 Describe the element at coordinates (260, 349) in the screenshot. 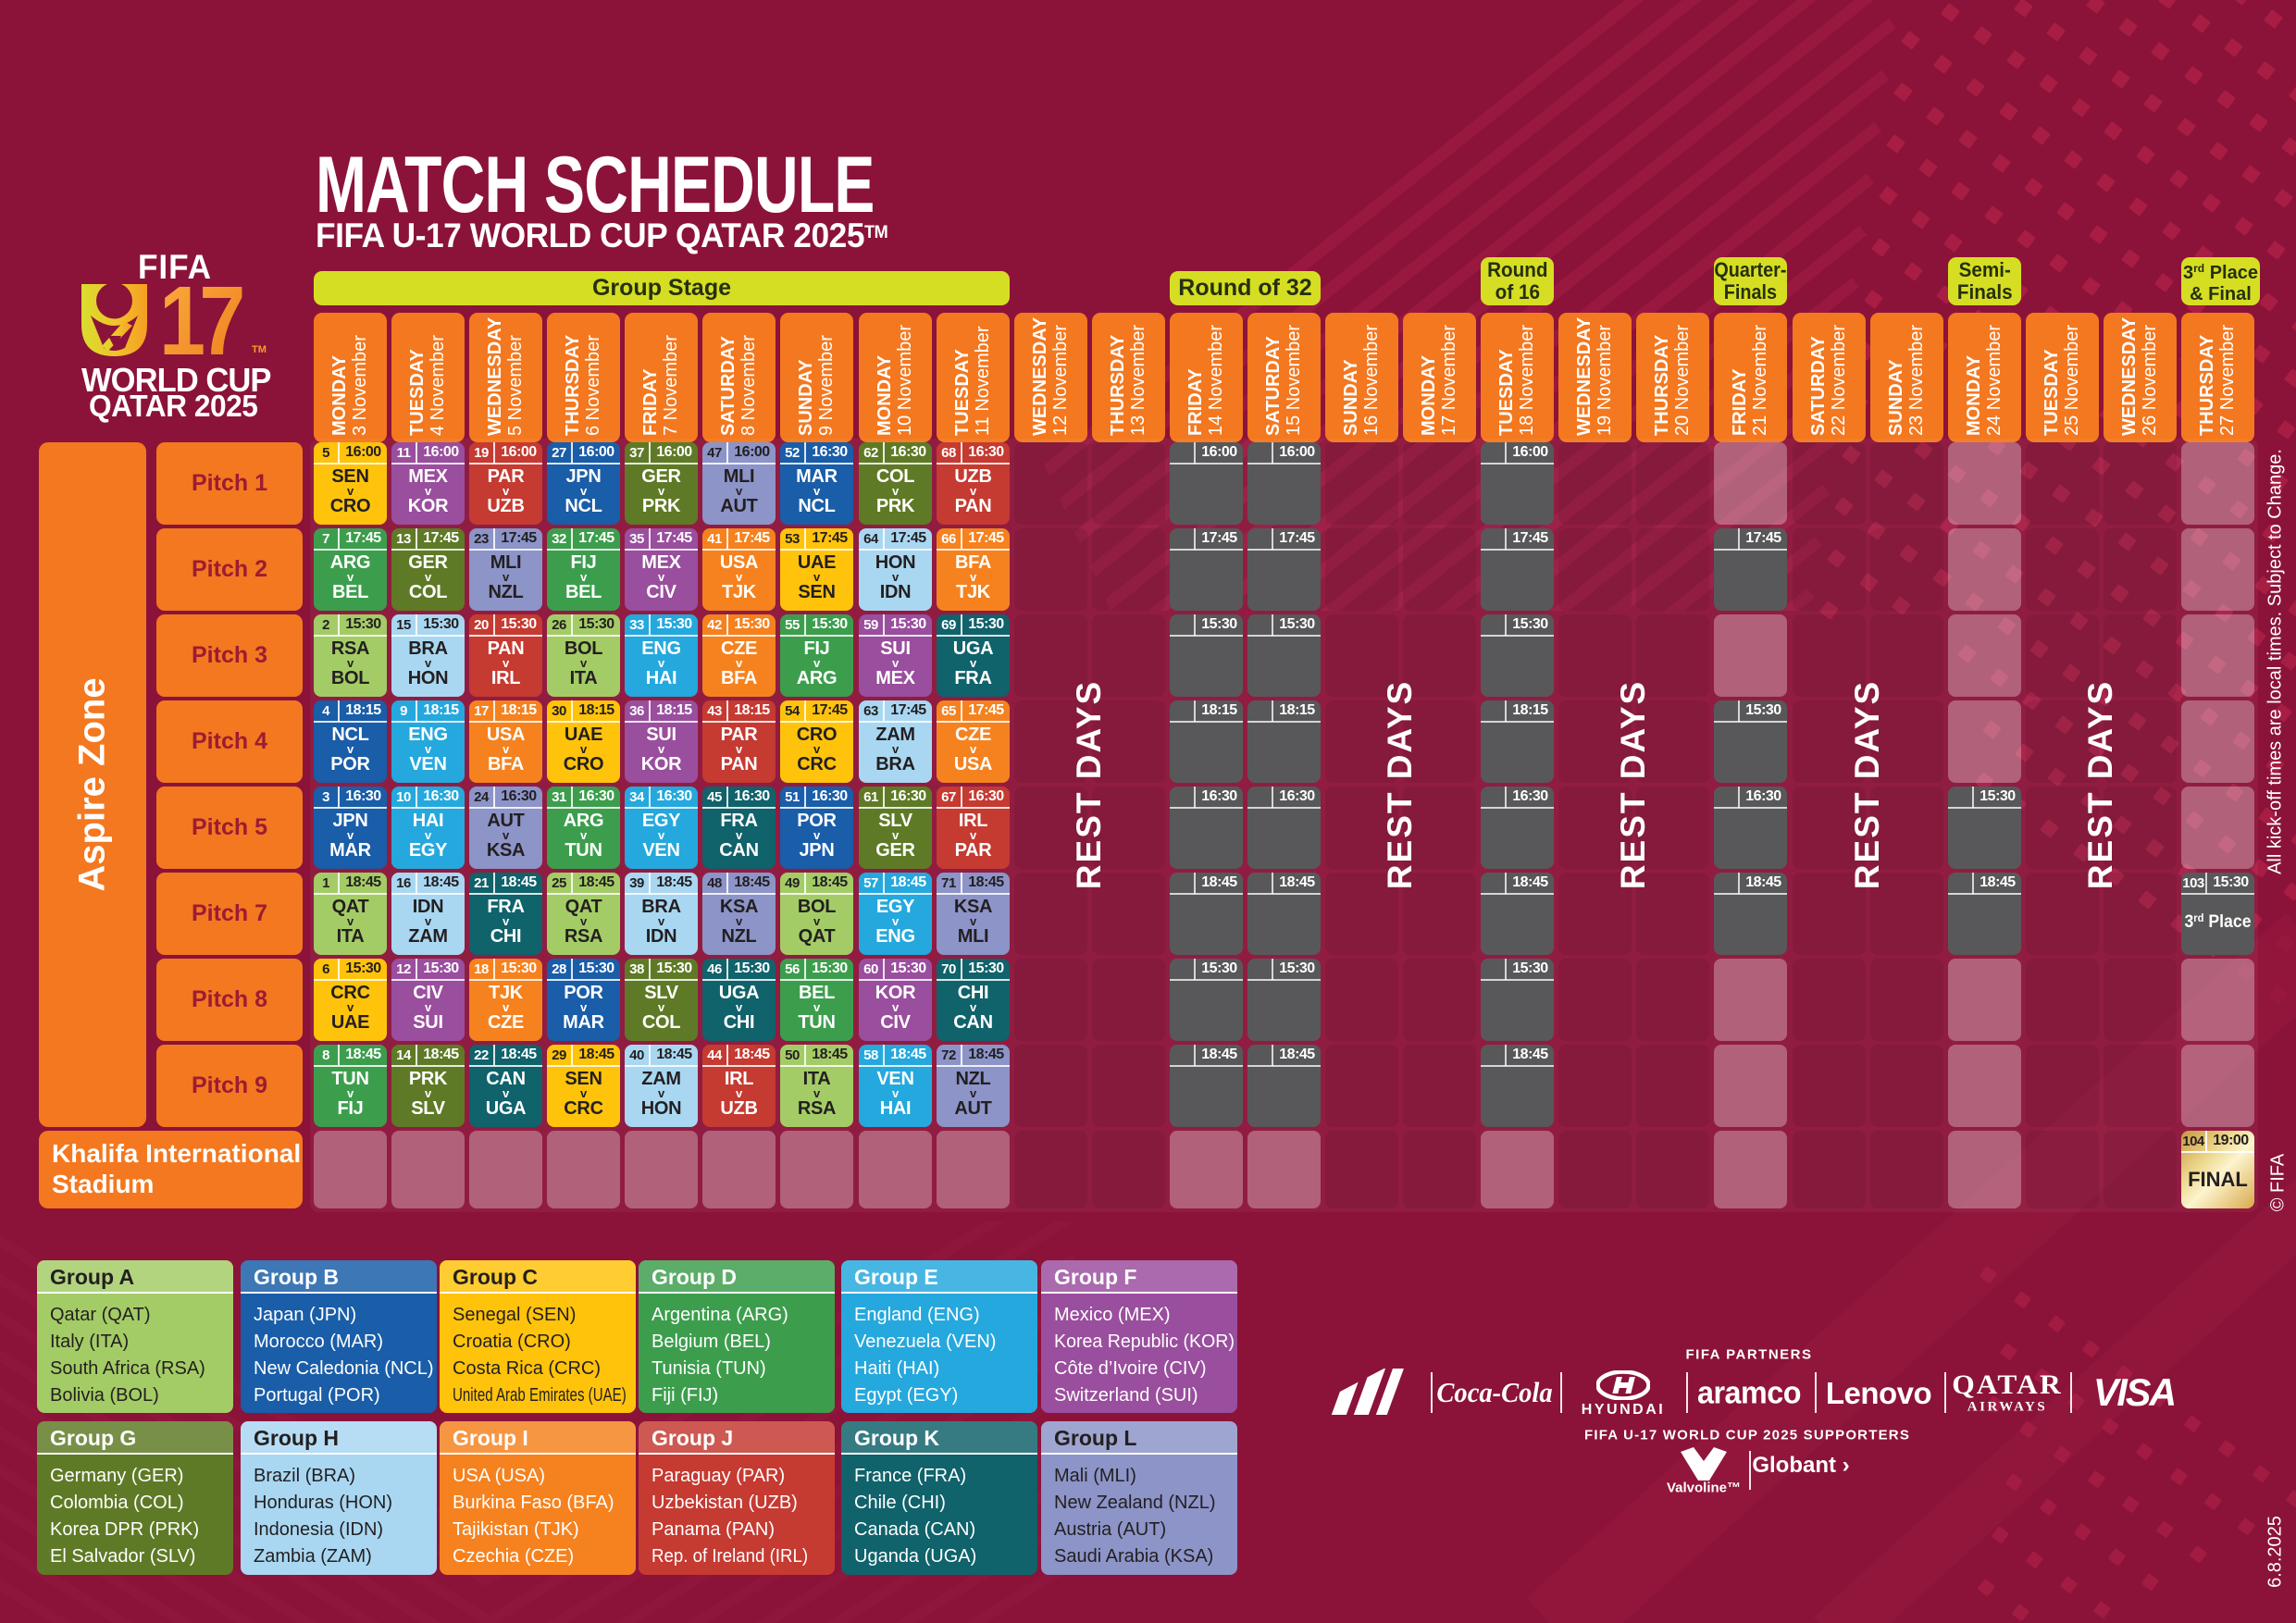

I see `svg-text: TM` at that location.